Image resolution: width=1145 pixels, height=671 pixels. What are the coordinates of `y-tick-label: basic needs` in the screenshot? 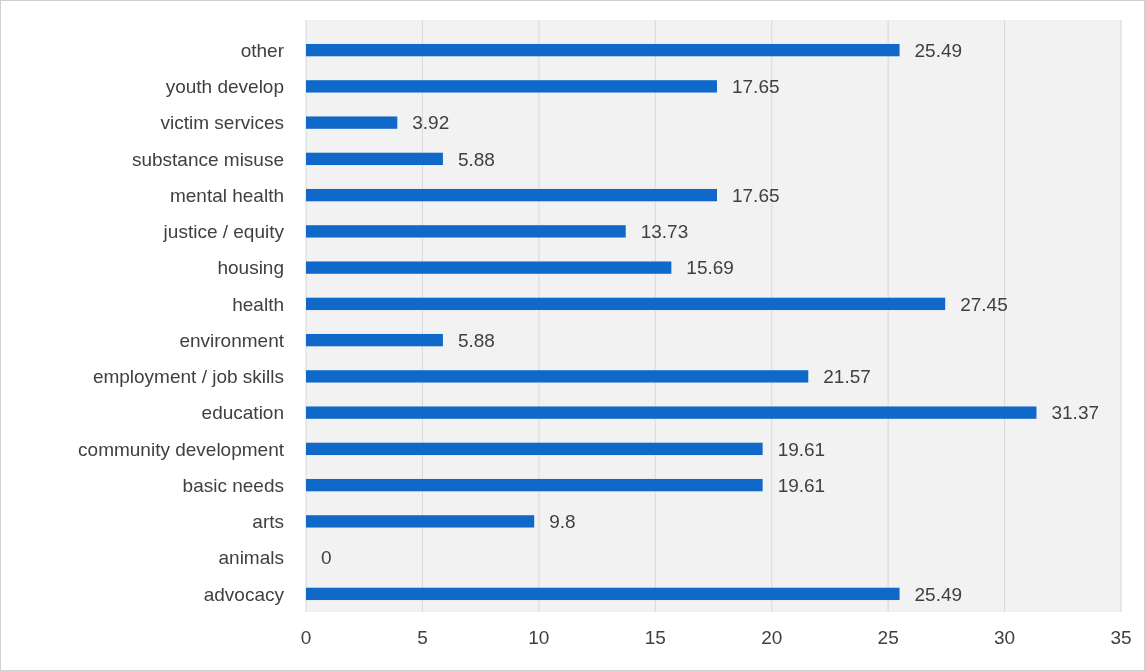 It's located at (233, 485).